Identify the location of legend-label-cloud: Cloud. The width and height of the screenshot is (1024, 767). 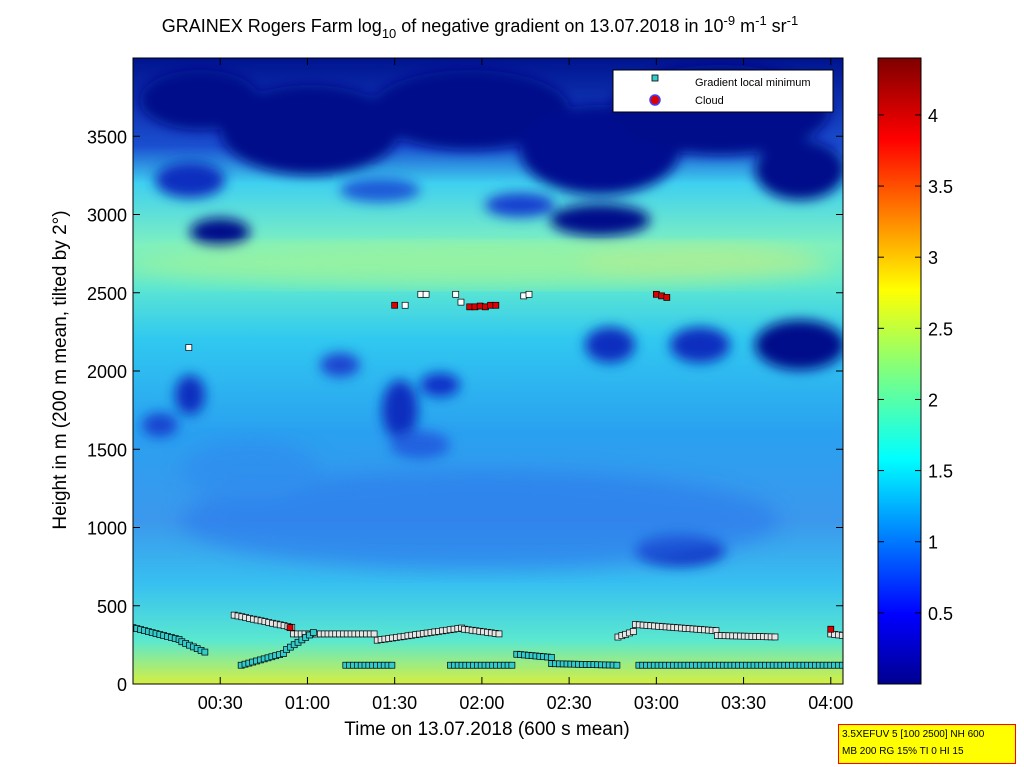
(709, 101).